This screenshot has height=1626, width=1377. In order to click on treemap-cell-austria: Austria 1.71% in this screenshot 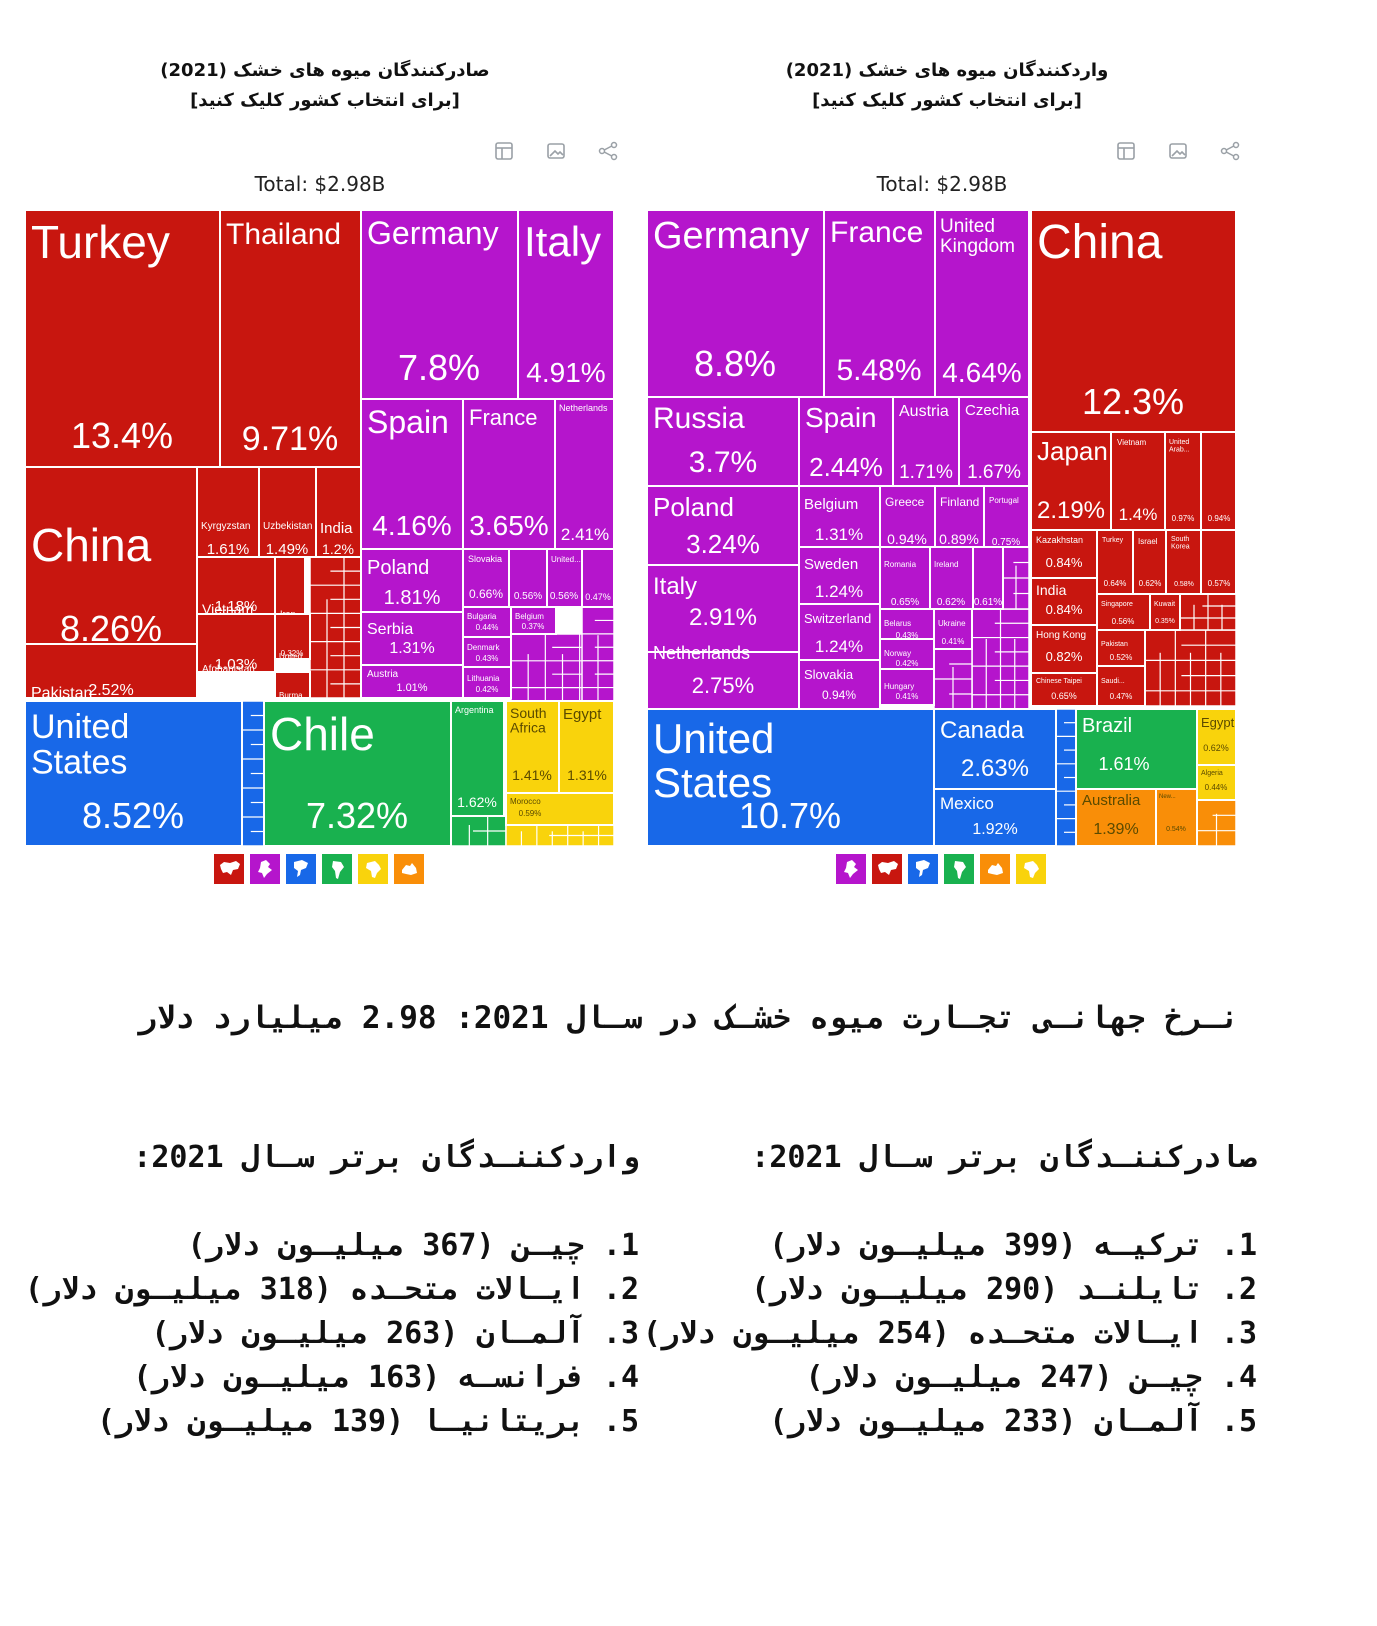, I will do `click(926, 441)`.